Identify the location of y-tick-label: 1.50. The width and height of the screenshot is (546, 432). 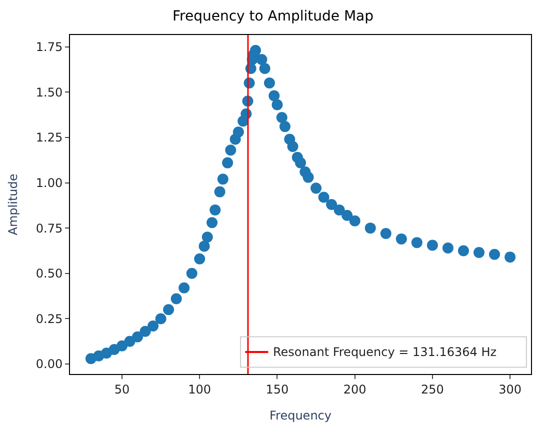
(49, 92).